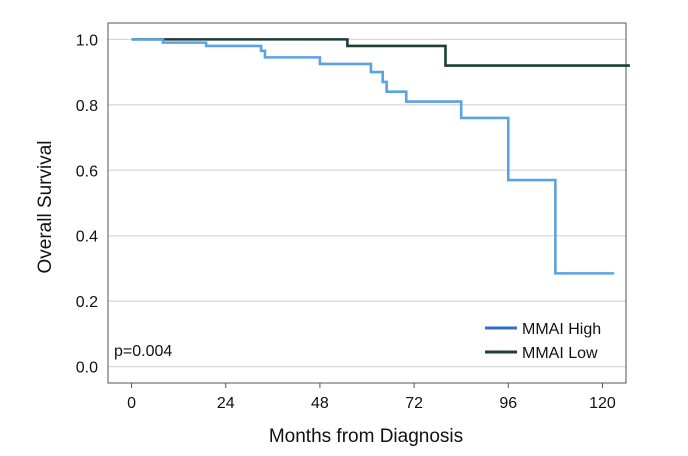 The width and height of the screenshot is (688, 456). Describe the element at coordinates (560, 353) in the screenshot. I see `legend-label-mmai-low: MMAI Low` at that location.